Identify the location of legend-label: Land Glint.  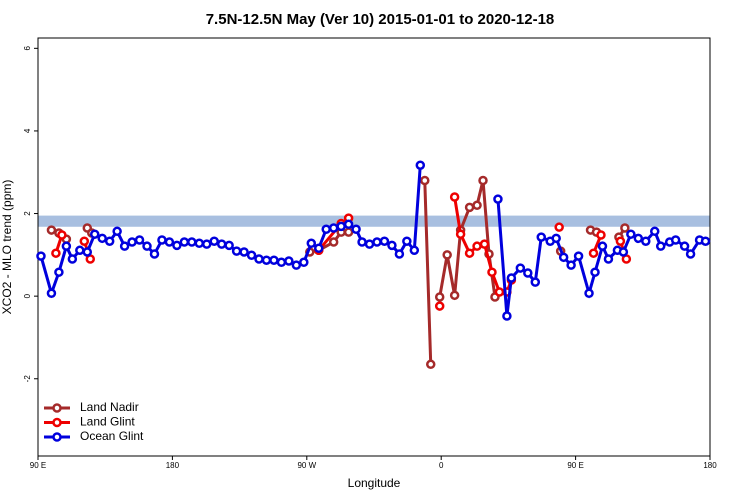
(107, 422).